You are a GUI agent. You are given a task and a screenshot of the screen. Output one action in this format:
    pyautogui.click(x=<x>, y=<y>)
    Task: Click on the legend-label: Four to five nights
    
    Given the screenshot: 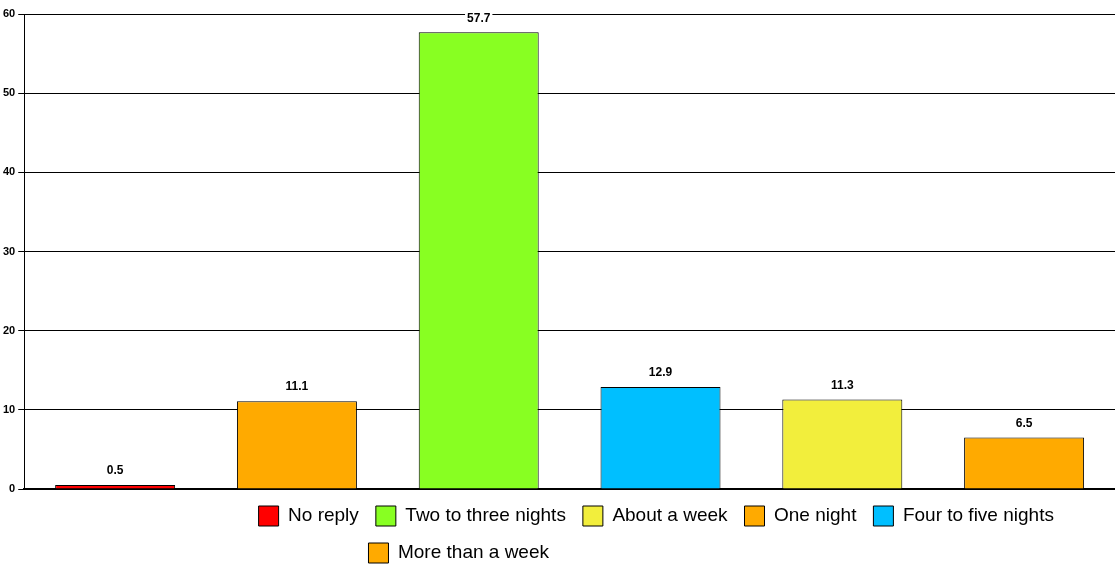 What is the action you would take?
    pyautogui.click(x=978, y=515)
    